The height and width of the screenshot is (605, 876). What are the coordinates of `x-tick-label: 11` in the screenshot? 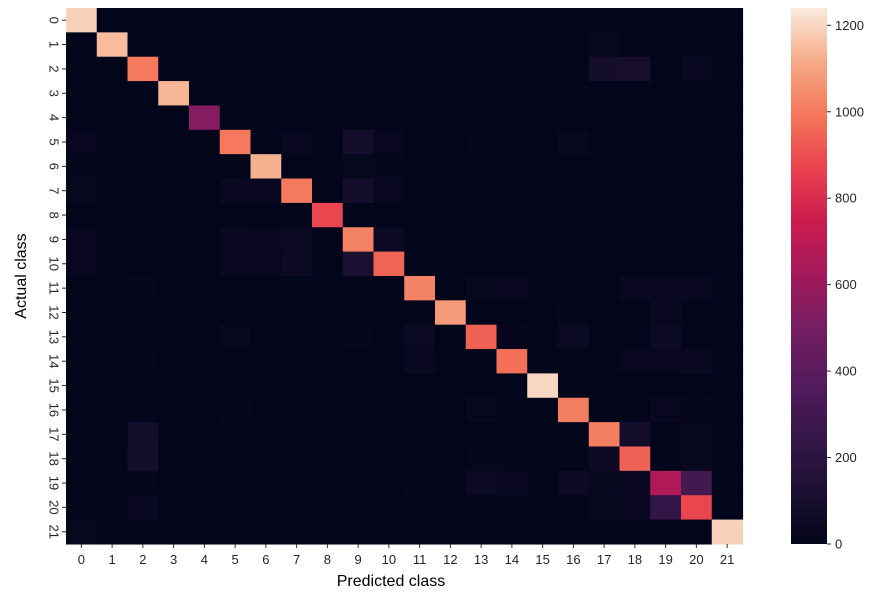 It's located at (420, 559).